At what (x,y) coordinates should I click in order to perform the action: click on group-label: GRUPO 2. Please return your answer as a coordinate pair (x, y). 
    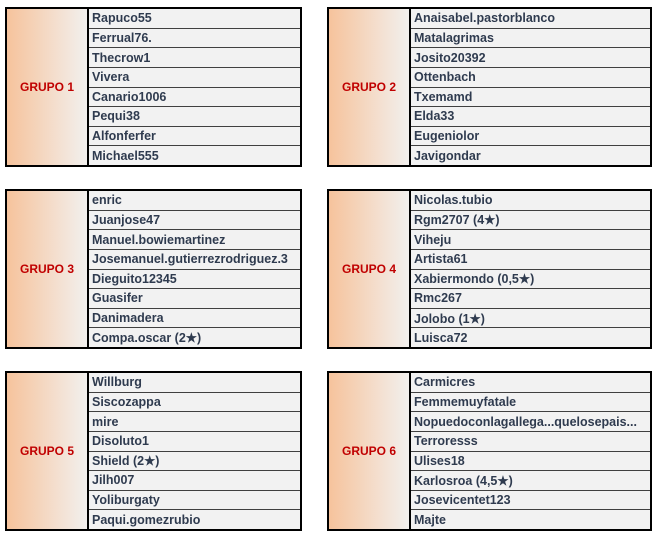
    Looking at the image, I should click on (370, 87).